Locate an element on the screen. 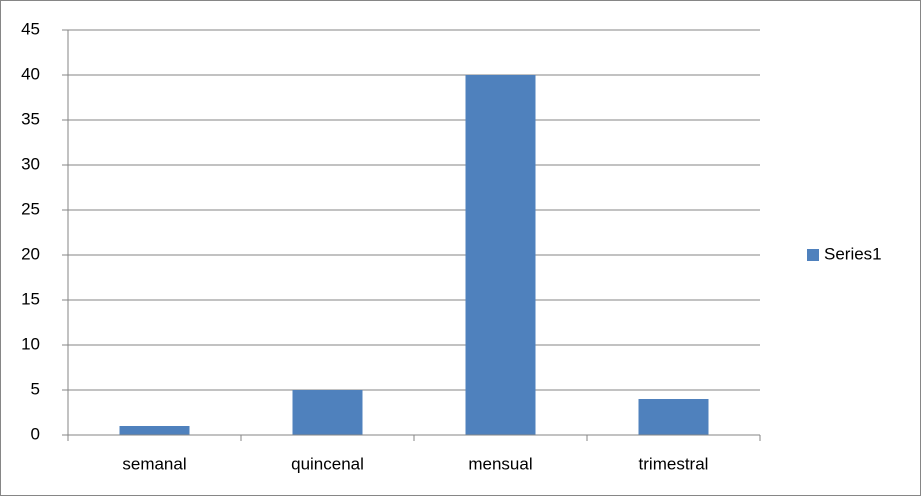 This screenshot has height=496, width=921. y-tick-label: 20 is located at coordinates (30, 253).